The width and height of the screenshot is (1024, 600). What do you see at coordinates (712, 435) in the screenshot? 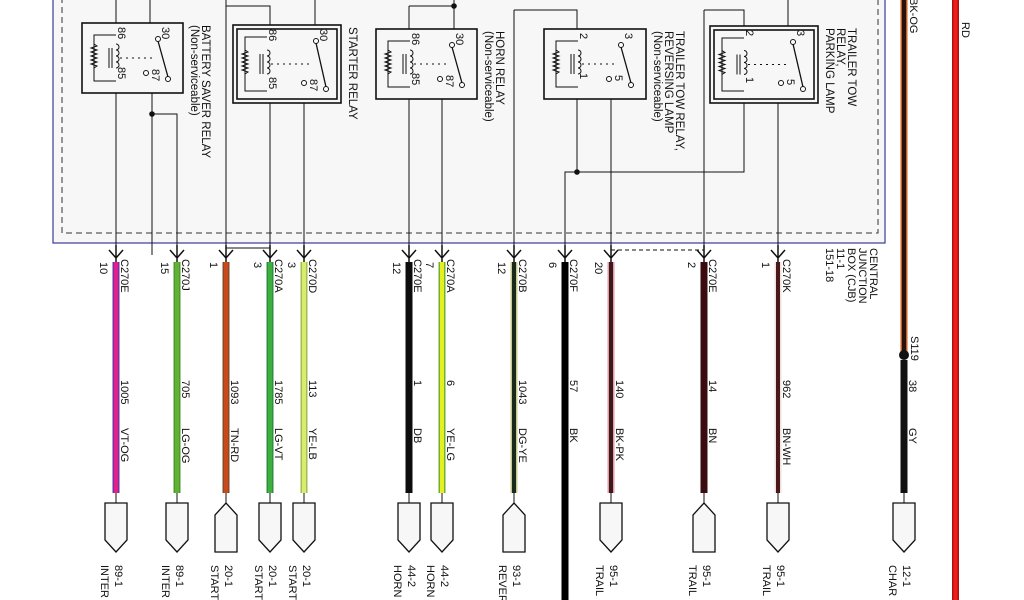
I see `wire-color-code: BN` at bounding box center [712, 435].